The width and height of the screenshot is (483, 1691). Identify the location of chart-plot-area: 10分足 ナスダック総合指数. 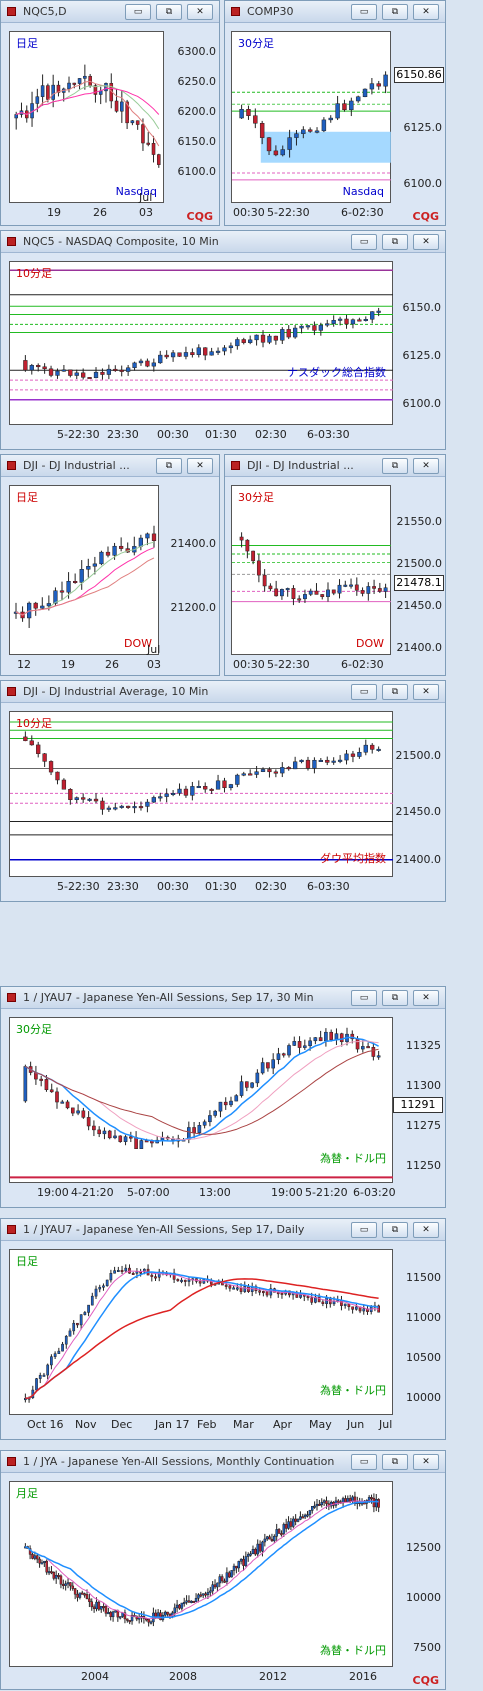
(201, 343).